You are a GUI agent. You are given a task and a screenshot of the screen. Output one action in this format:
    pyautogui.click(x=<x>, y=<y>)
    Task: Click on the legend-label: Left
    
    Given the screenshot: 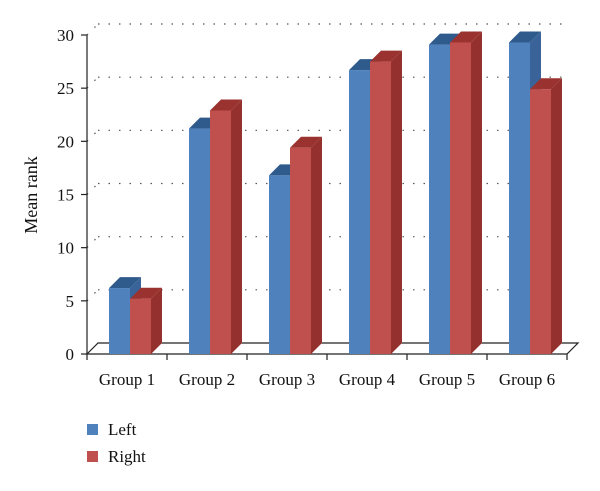 What is the action you would take?
    pyautogui.click(x=122, y=429)
    